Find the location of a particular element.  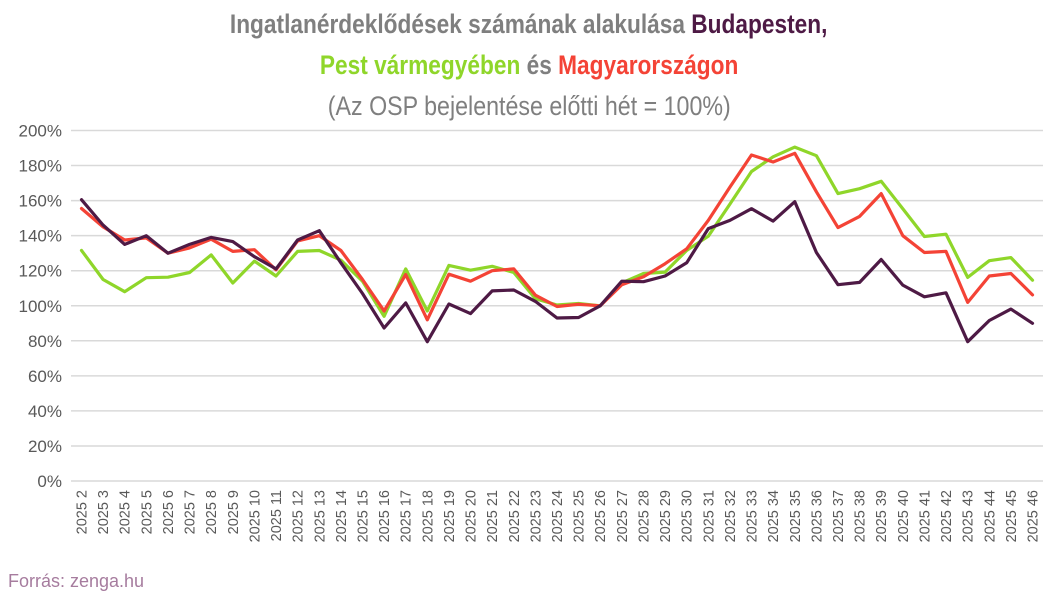

x-tick-label: 2025 3 is located at coordinates (104, 512).